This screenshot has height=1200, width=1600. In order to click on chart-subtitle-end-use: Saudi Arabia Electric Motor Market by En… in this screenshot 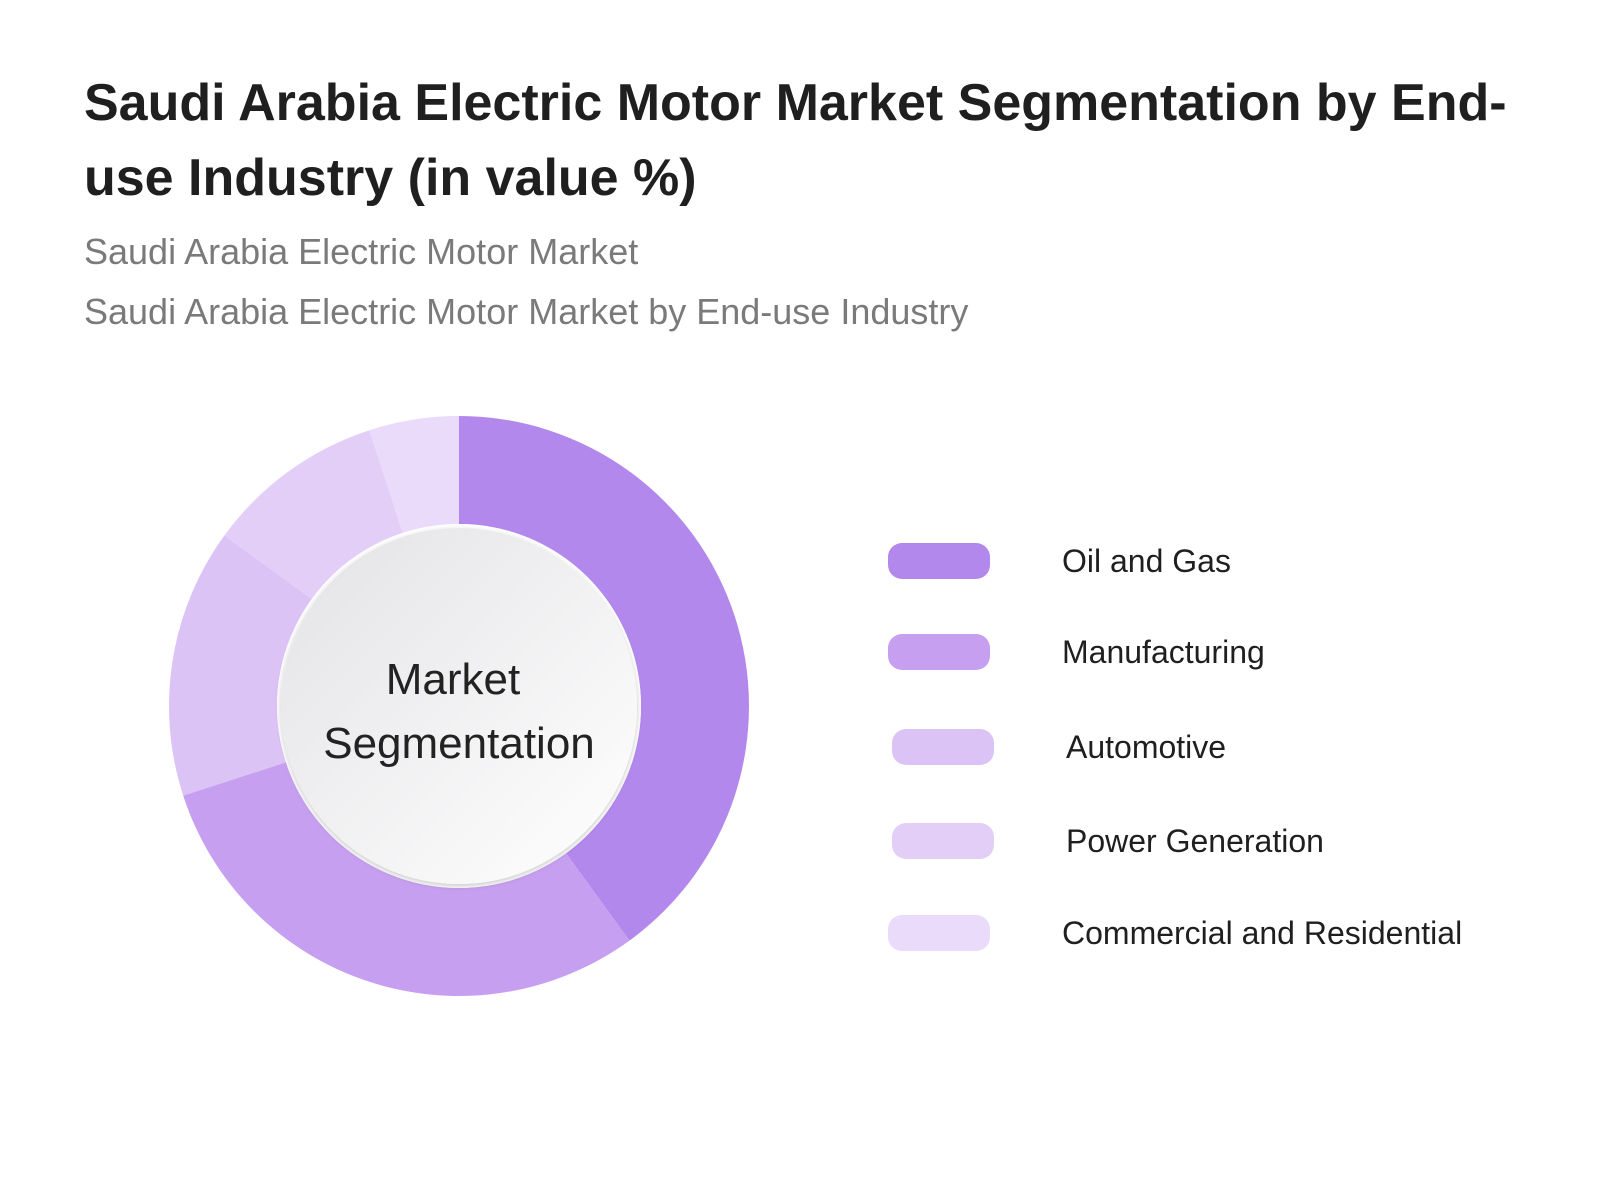, I will do `click(526, 311)`.